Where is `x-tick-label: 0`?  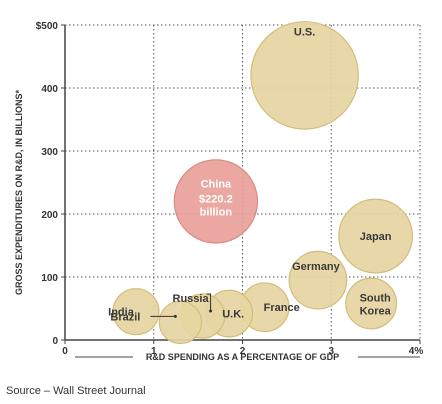 x-tick-label: 0 is located at coordinates (65, 351).